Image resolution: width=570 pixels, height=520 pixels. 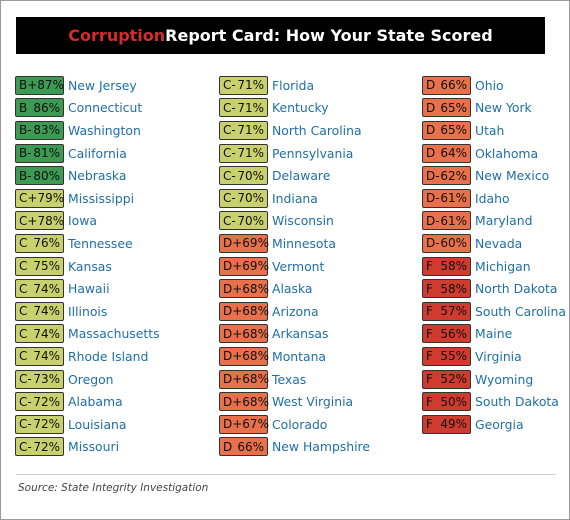 What do you see at coordinates (295, 198) in the screenshot?
I see `state-name: Indiana` at bounding box center [295, 198].